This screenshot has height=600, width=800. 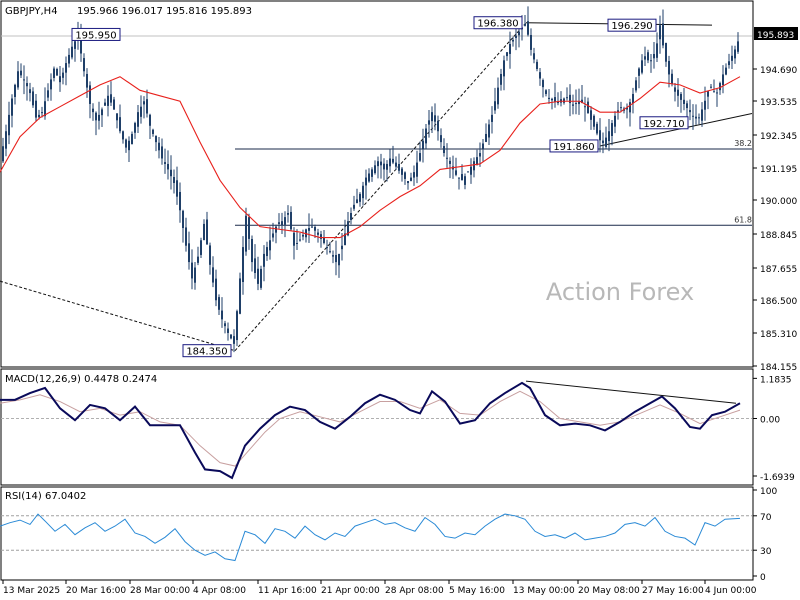 I want to click on macd-trend-line, so click(x=631, y=392).